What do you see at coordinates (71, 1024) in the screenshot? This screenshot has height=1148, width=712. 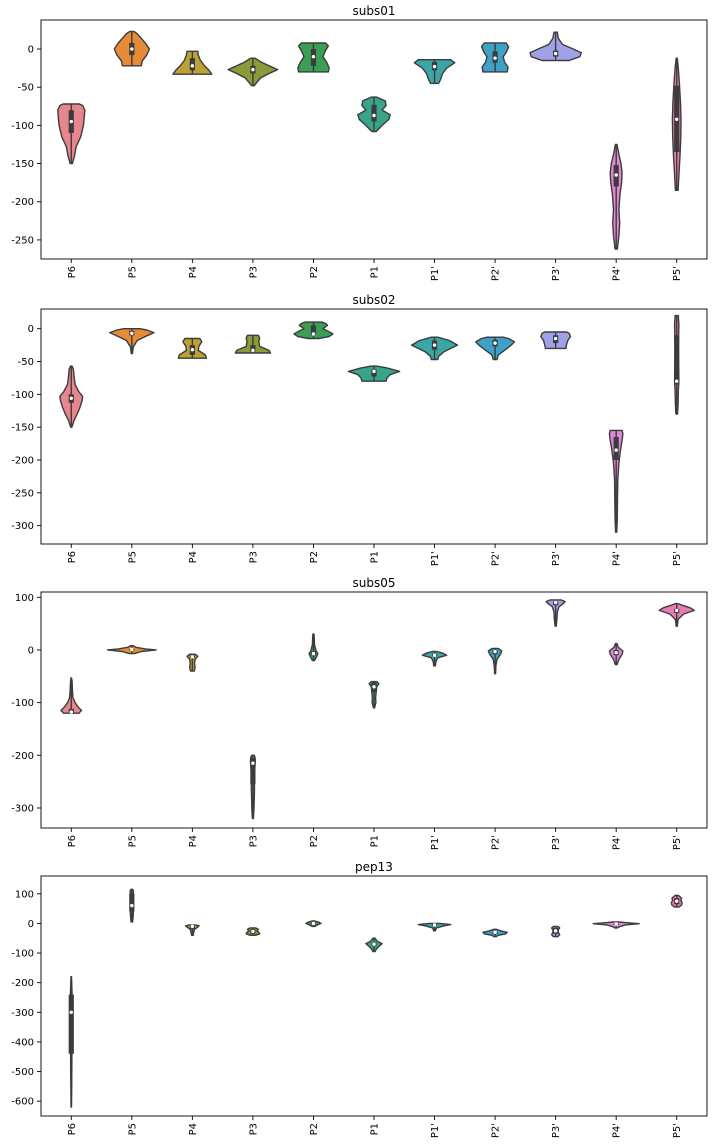 I see `iqr-box-P6` at bounding box center [71, 1024].